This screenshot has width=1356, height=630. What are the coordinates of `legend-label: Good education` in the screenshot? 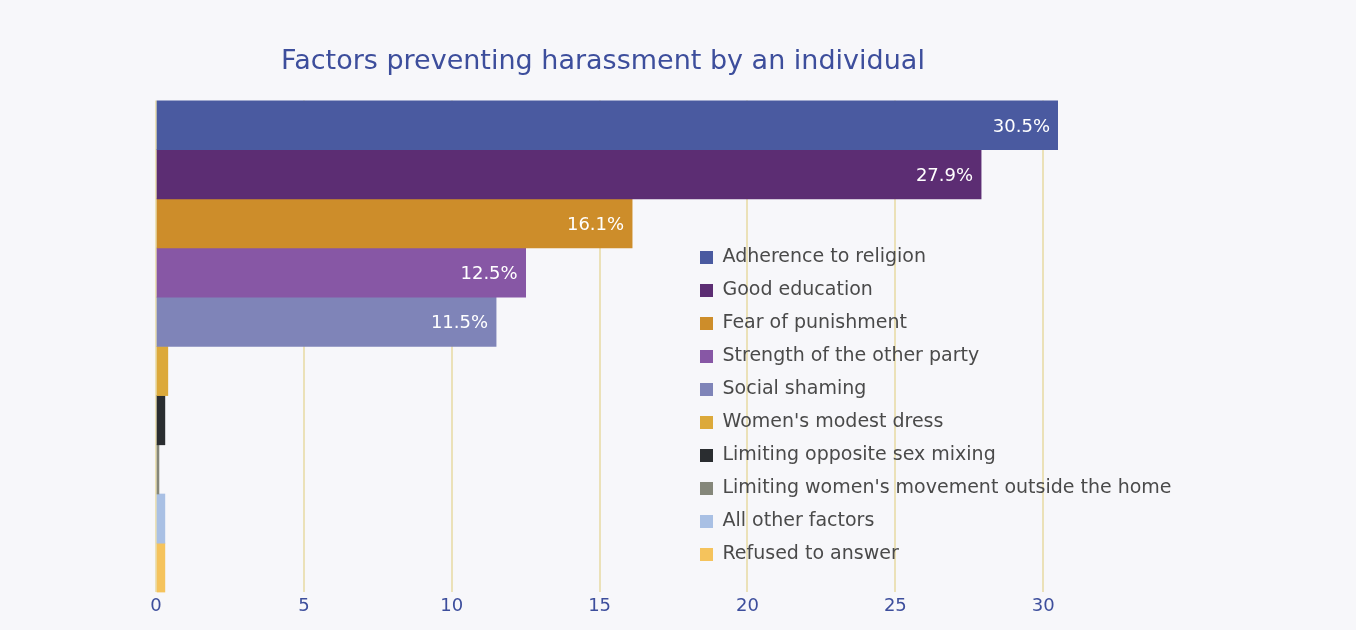 It's located at (797, 288).